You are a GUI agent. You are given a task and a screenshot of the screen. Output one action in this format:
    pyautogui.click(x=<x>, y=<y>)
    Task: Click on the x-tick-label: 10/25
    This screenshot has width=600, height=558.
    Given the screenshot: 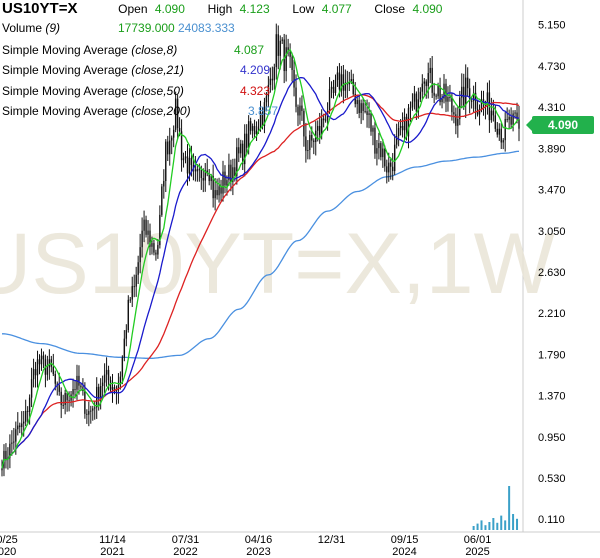 What is the action you would take?
    pyautogui.click(x=9, y=540)
    